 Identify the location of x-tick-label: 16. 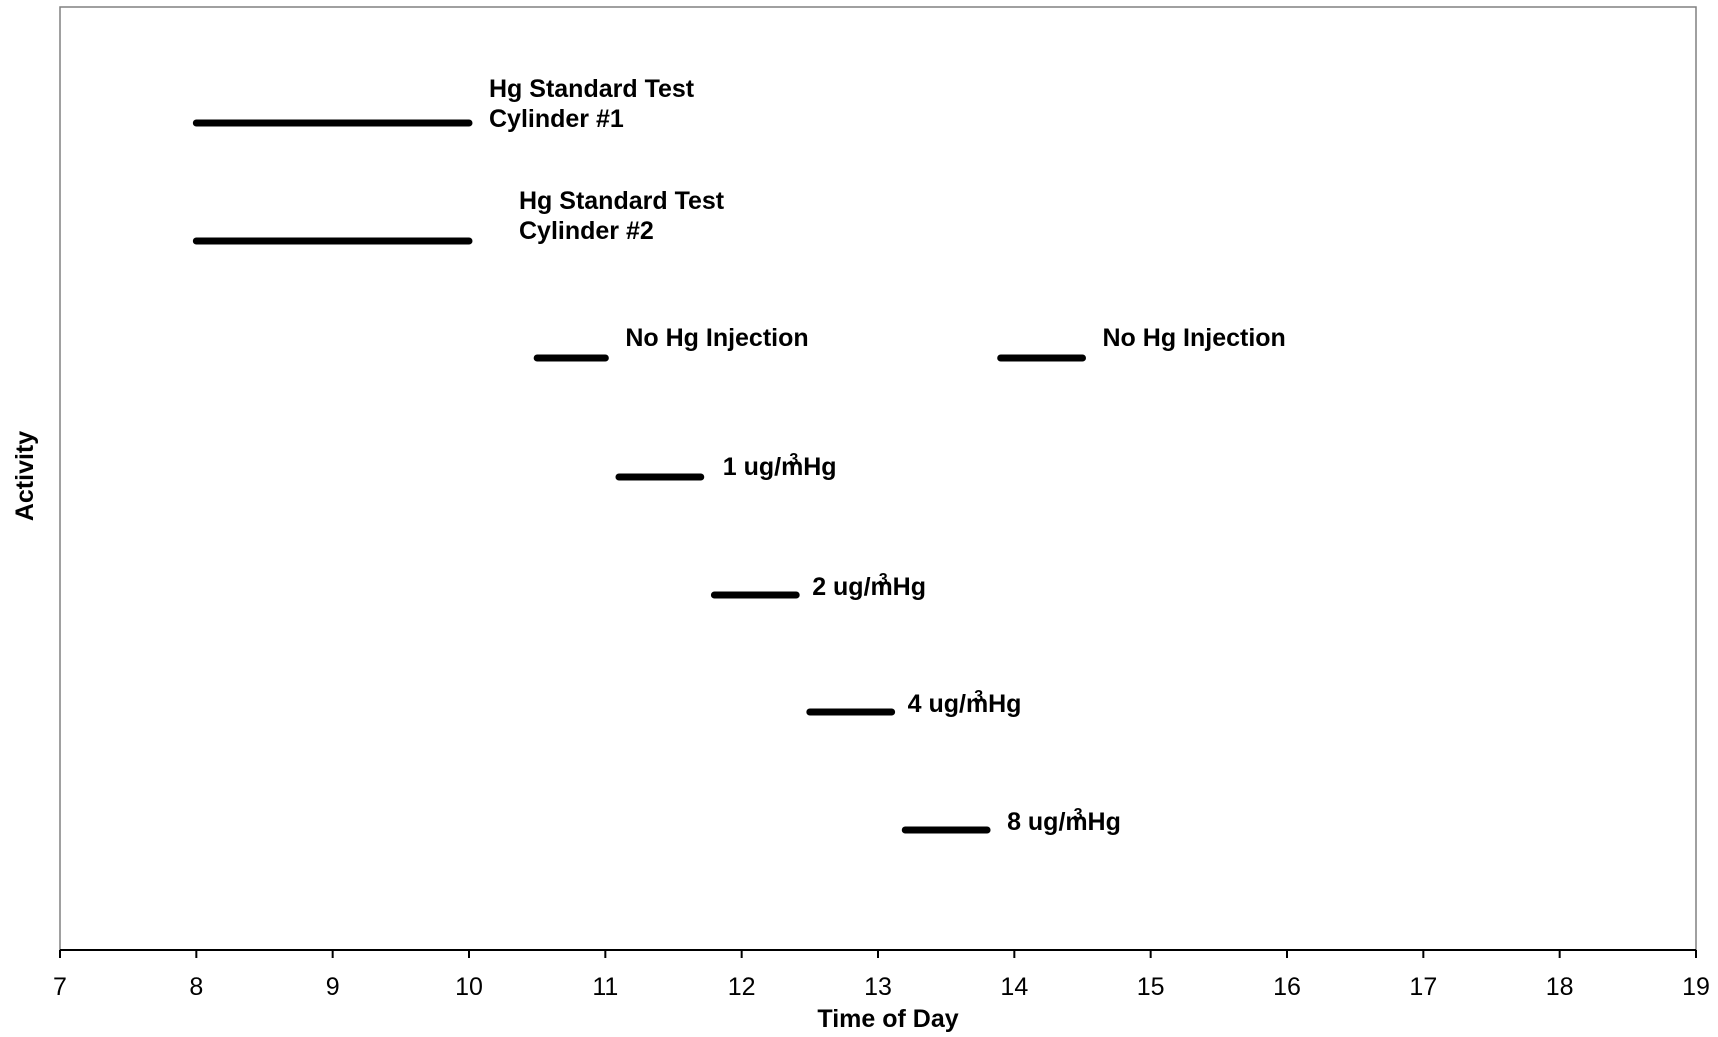
(1287, 987).